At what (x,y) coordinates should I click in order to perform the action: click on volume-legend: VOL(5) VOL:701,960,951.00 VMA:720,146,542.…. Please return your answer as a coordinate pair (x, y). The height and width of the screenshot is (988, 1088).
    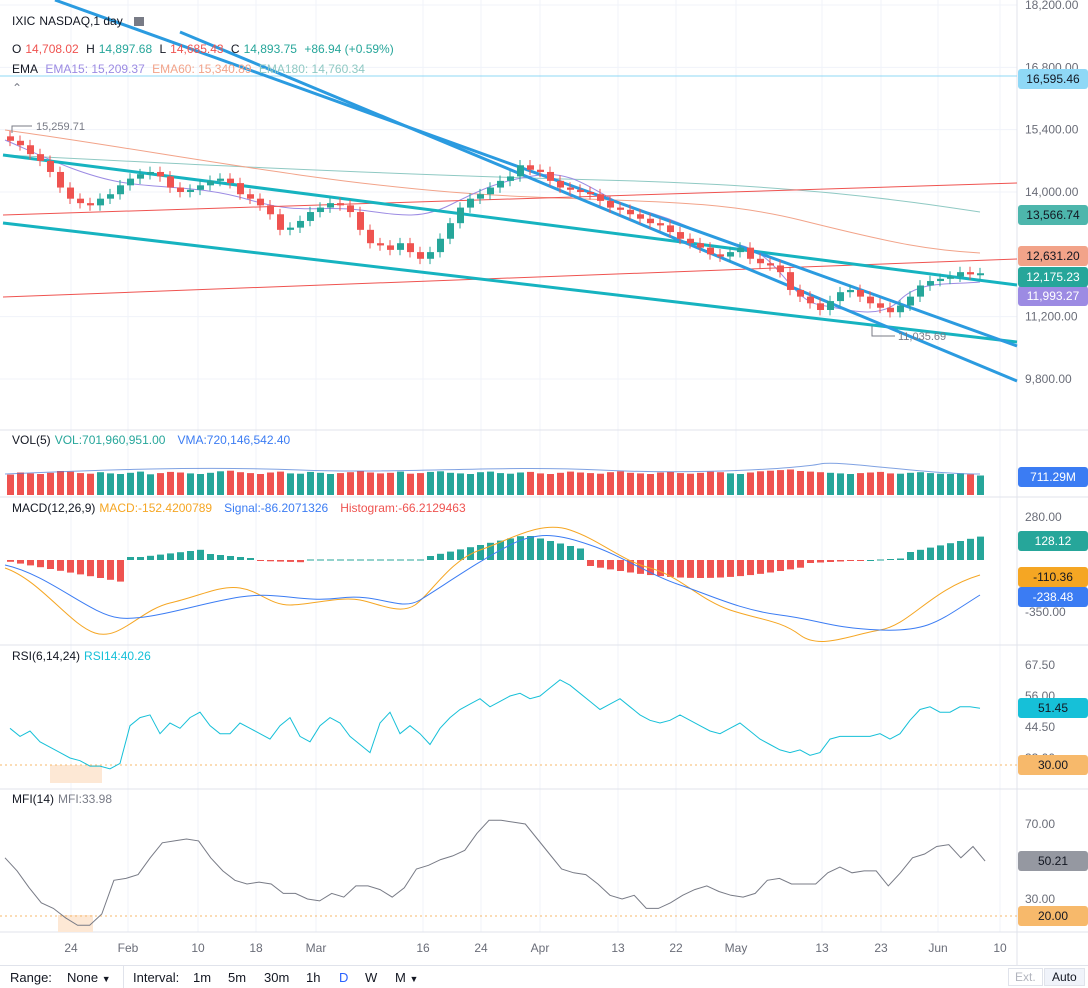
    Looking at the image, I should click on (151, 440).